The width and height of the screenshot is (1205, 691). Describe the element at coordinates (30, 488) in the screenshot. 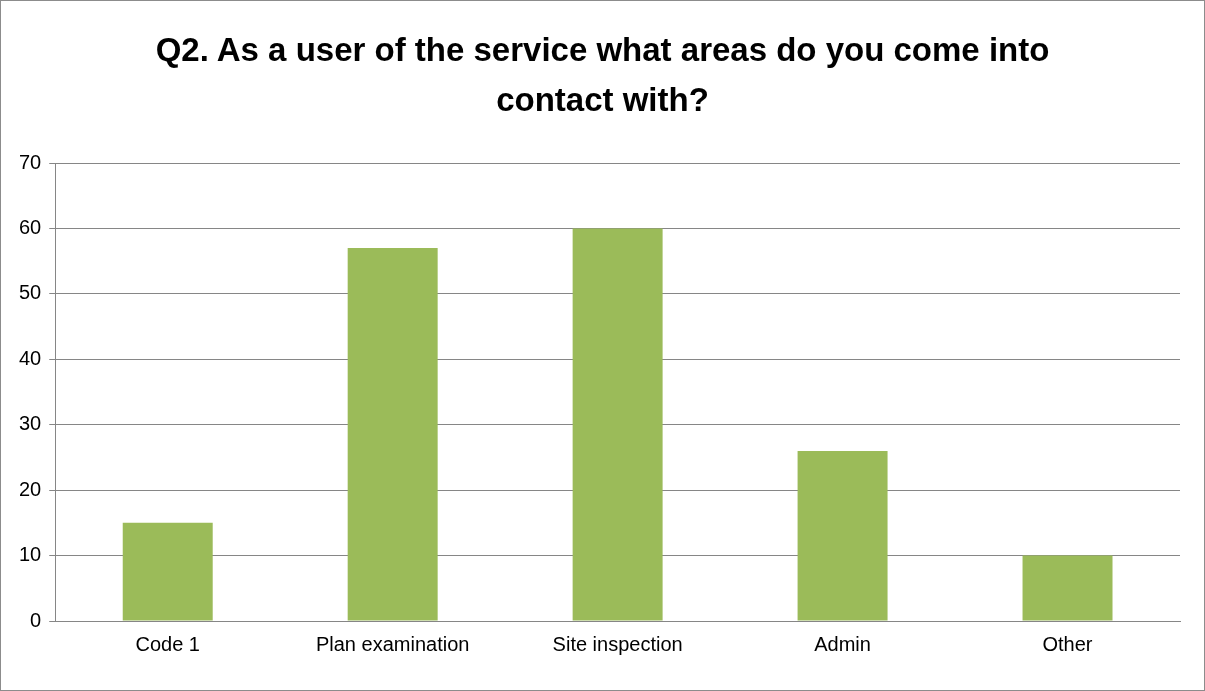

I see `y-tick-label: 20` at that location.